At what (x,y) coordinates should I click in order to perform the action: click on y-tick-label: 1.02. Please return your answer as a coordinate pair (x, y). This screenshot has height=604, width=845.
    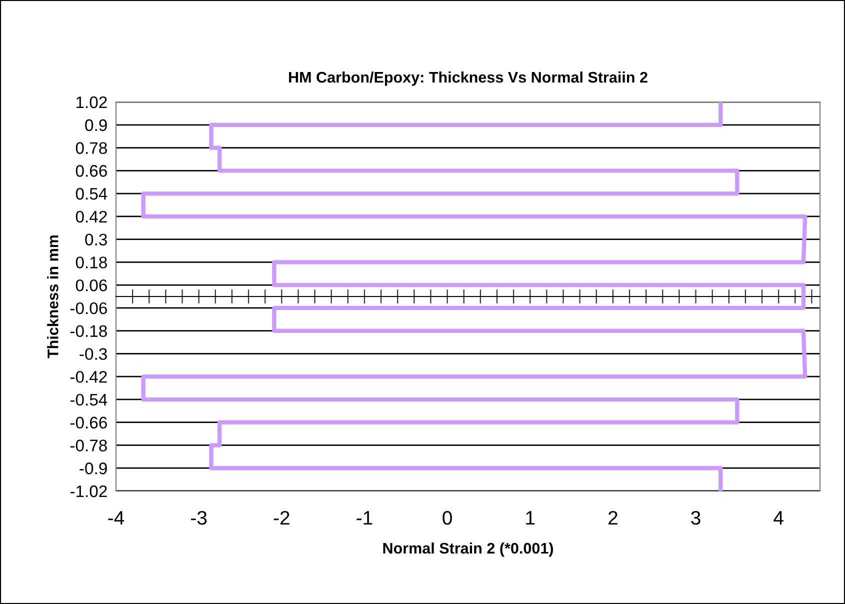
    Looking at the image, I should click on (91, 102).